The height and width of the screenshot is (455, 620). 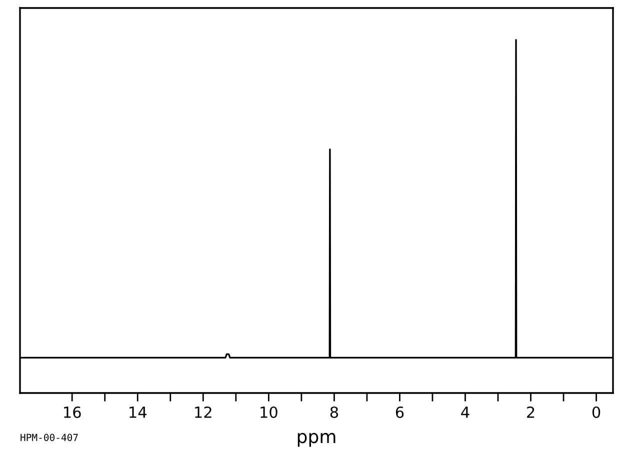 I want to click on x-tick-label: 14, so click(x=138, y=412).